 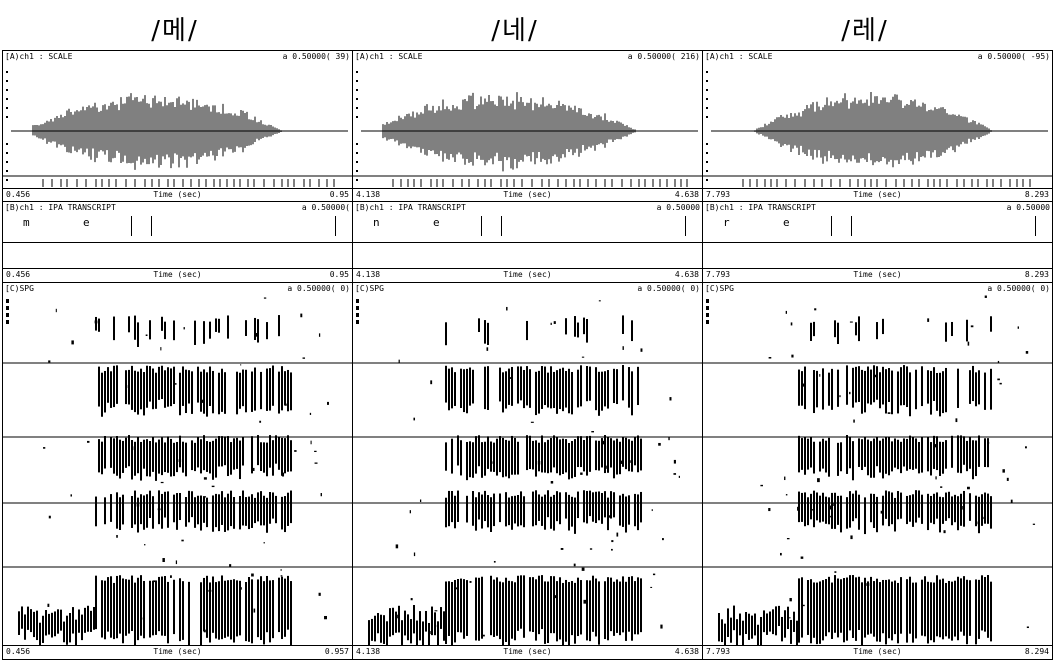 What do you see at coordinates (726, 222) in the screenshot?
I see `segment-label: r` at bounding box center [726, 222].